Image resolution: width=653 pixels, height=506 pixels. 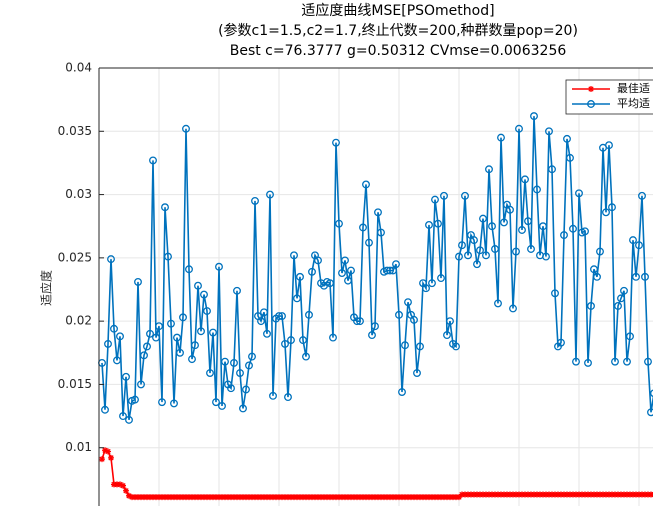 I want to click on y-tick-label: 0.035, so click(x=75, y=131).